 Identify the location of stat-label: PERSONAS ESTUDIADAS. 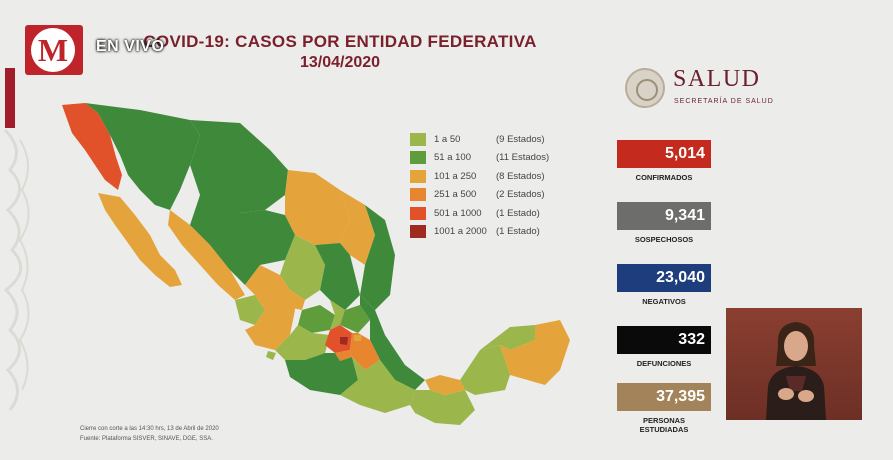
(664, 425).